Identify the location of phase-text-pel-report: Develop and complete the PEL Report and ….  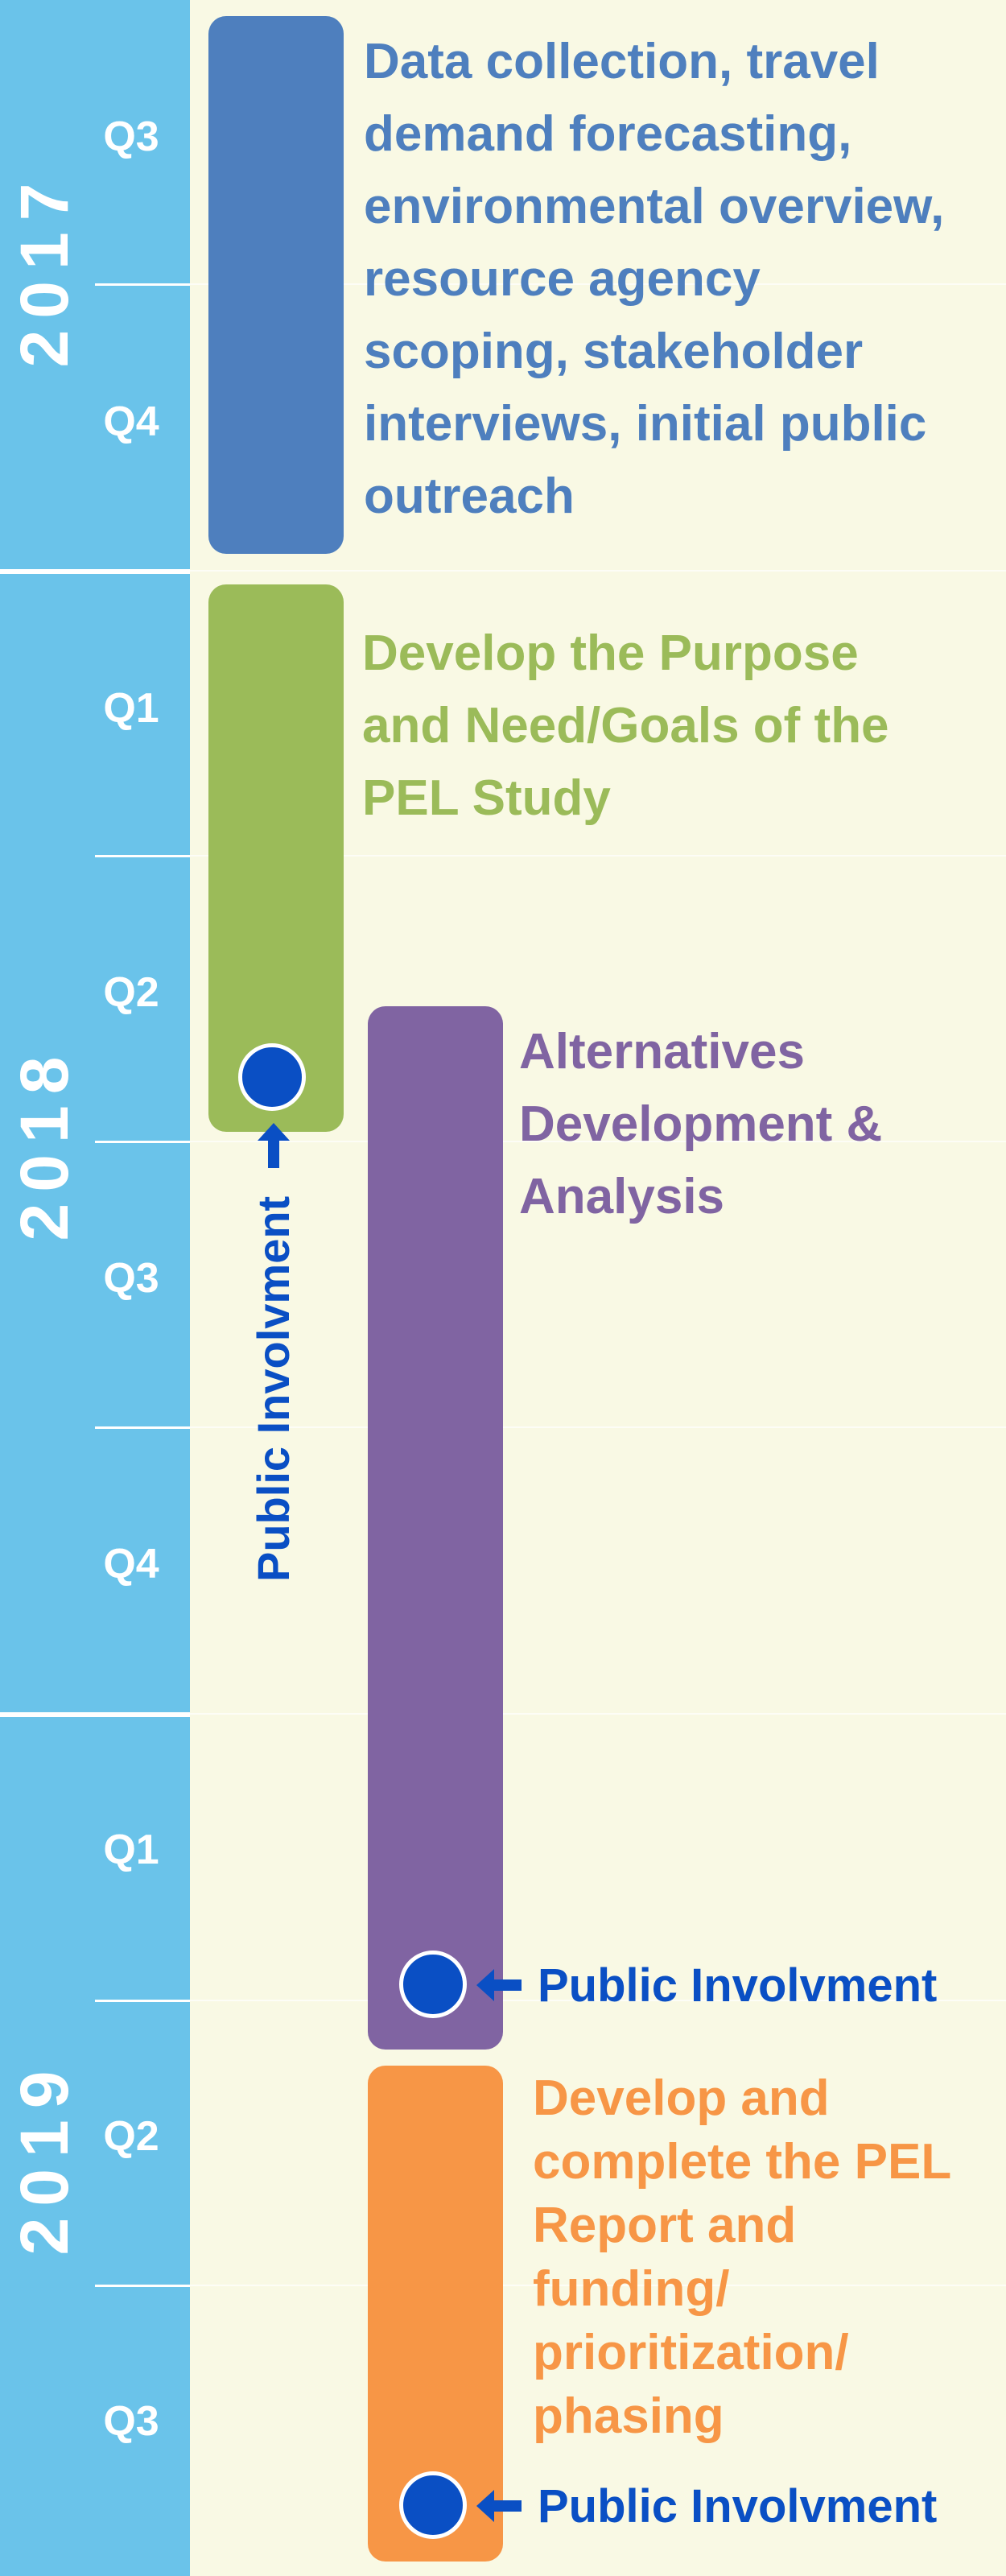
(742, 2257).